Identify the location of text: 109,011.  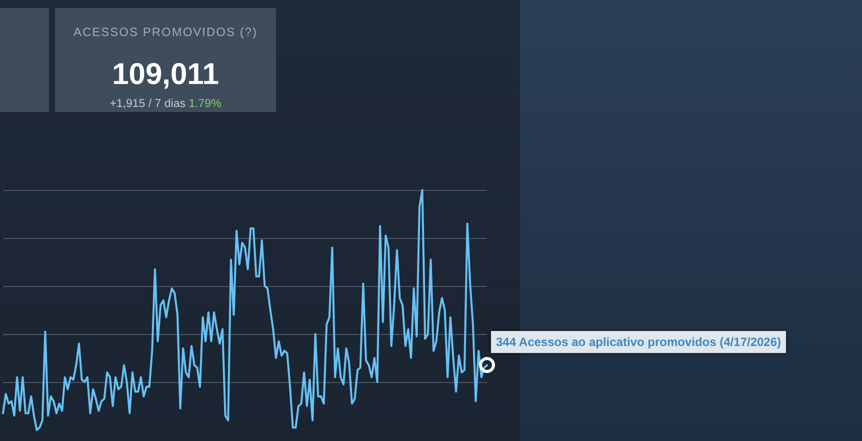
(165, 75).